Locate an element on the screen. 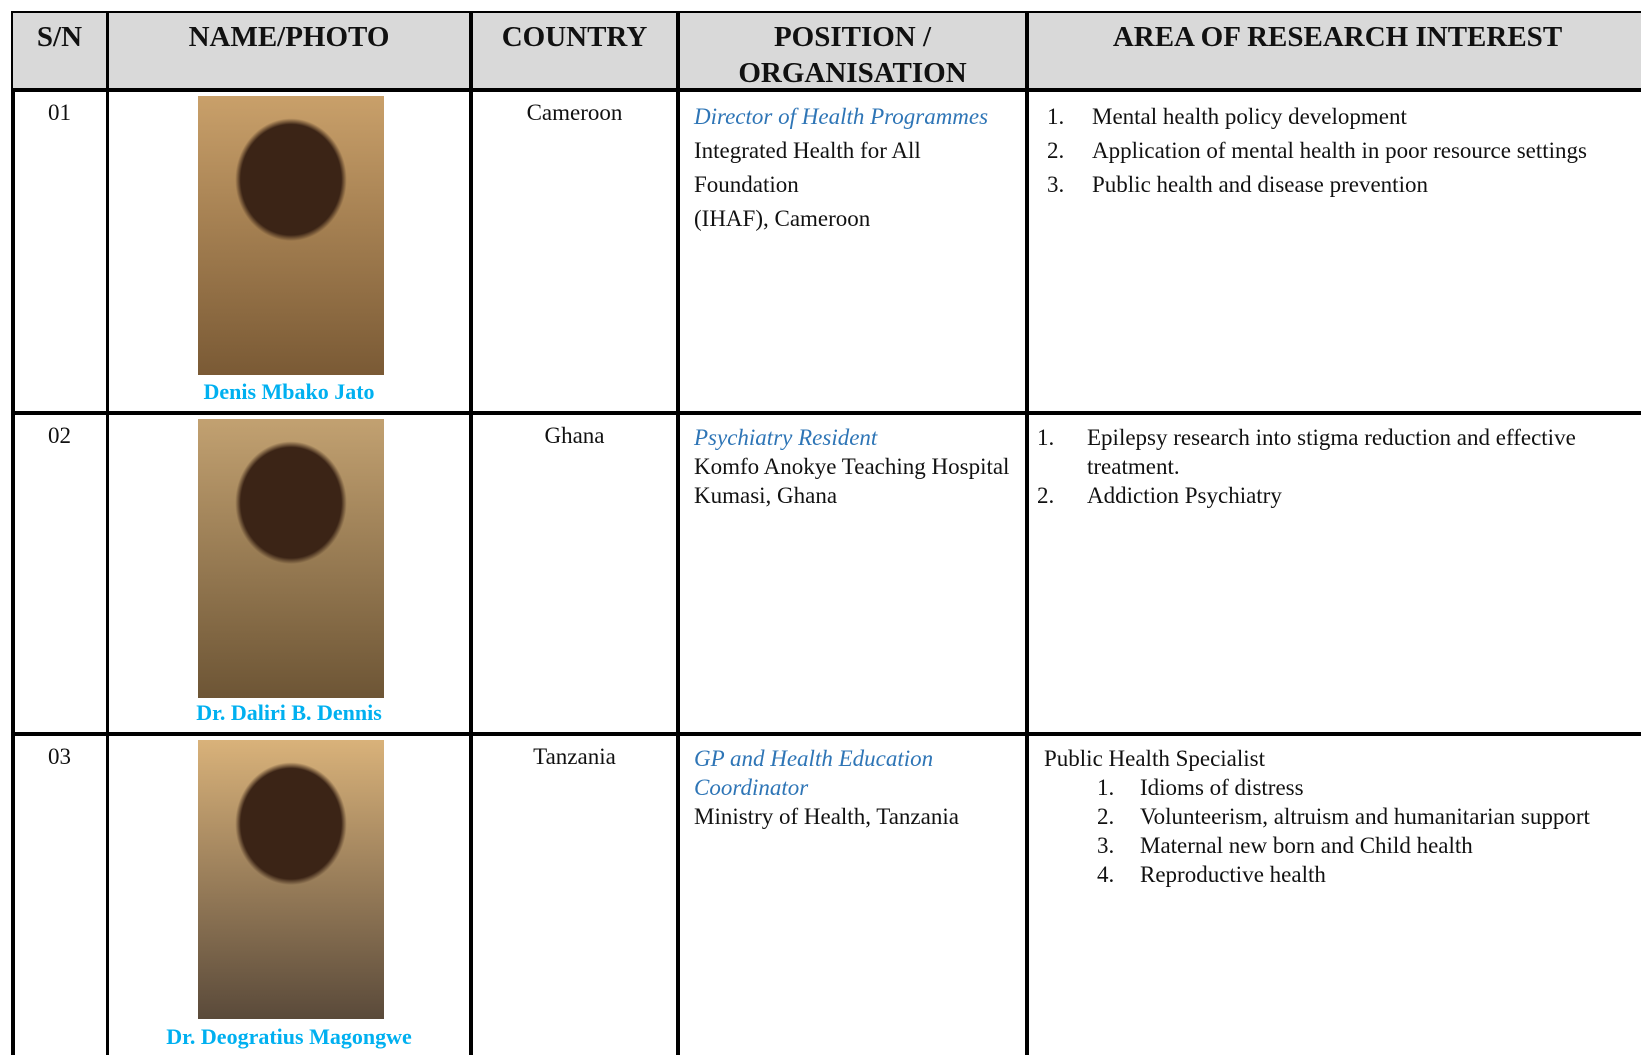 This screenshot has width=1641, height=1055. item-text: Public health and disease prevention is located at coordinates (1260, 184).